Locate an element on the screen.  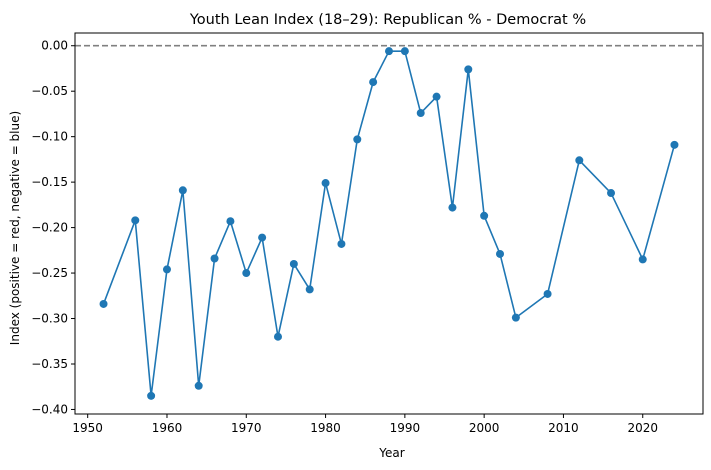
y-tick-label: −0.05 is located at coordinates (49, 91).